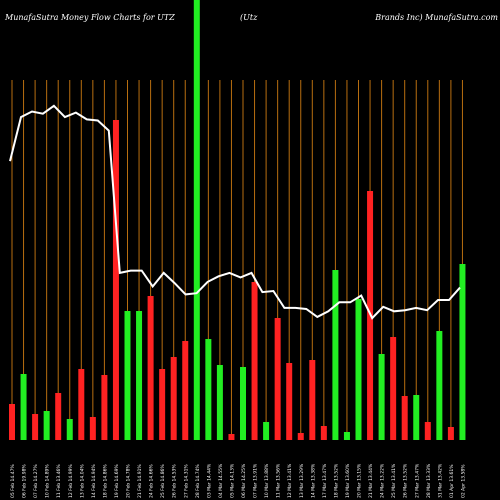  I want to click on x-tick-label: 27 Mar 13.47%, so click(417, 480).